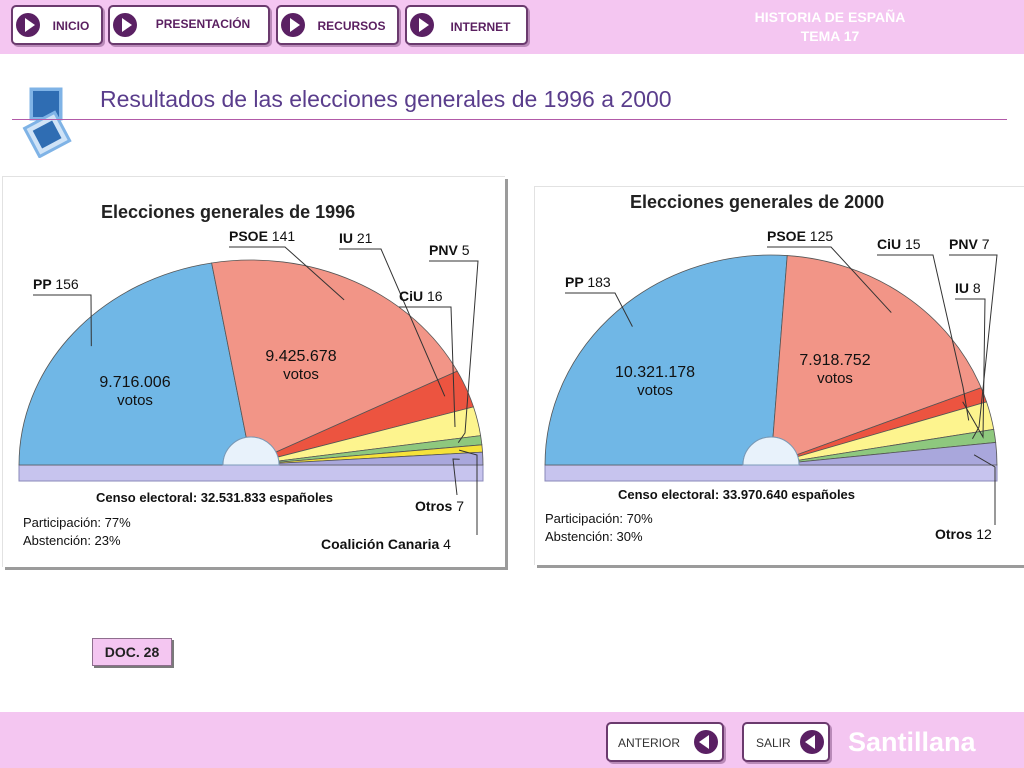 The width and height of the screenshot is (1024, 768). Describe the element at coordinates (72, 540) in the screenshot. I see `abstention-text: Abstención: 23%` at that location.